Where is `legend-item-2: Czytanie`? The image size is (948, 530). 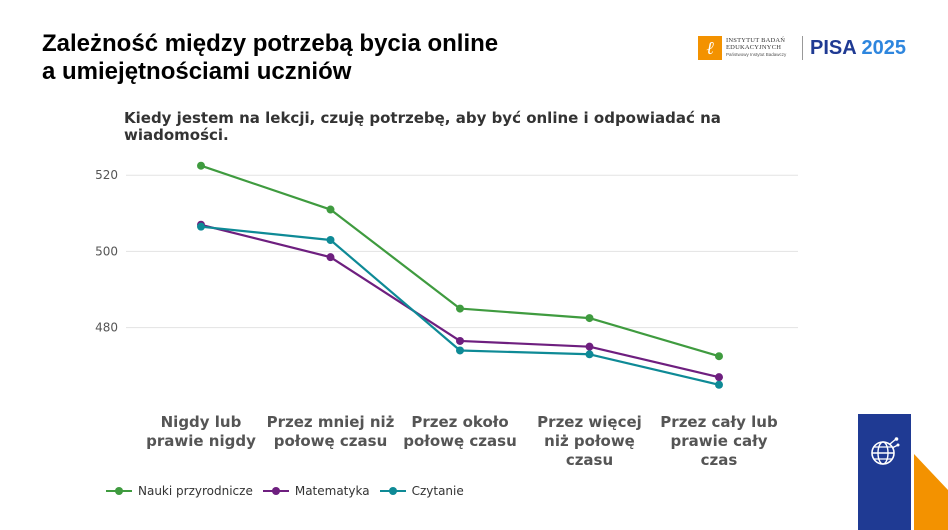 legend-item-2: Czytanie is located at coordinates (421, 491).